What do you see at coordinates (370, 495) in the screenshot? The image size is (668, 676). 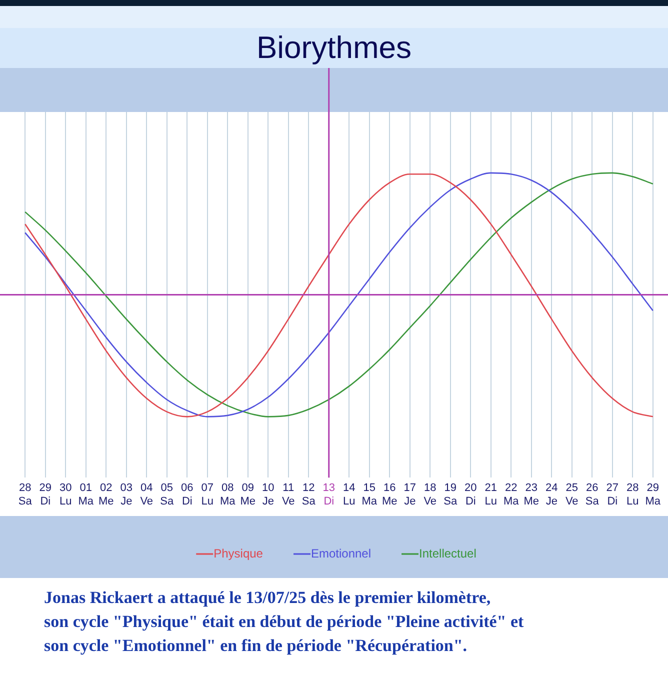 I see `x-tick-label: 15 Ma` at bounding box center [370, 495].